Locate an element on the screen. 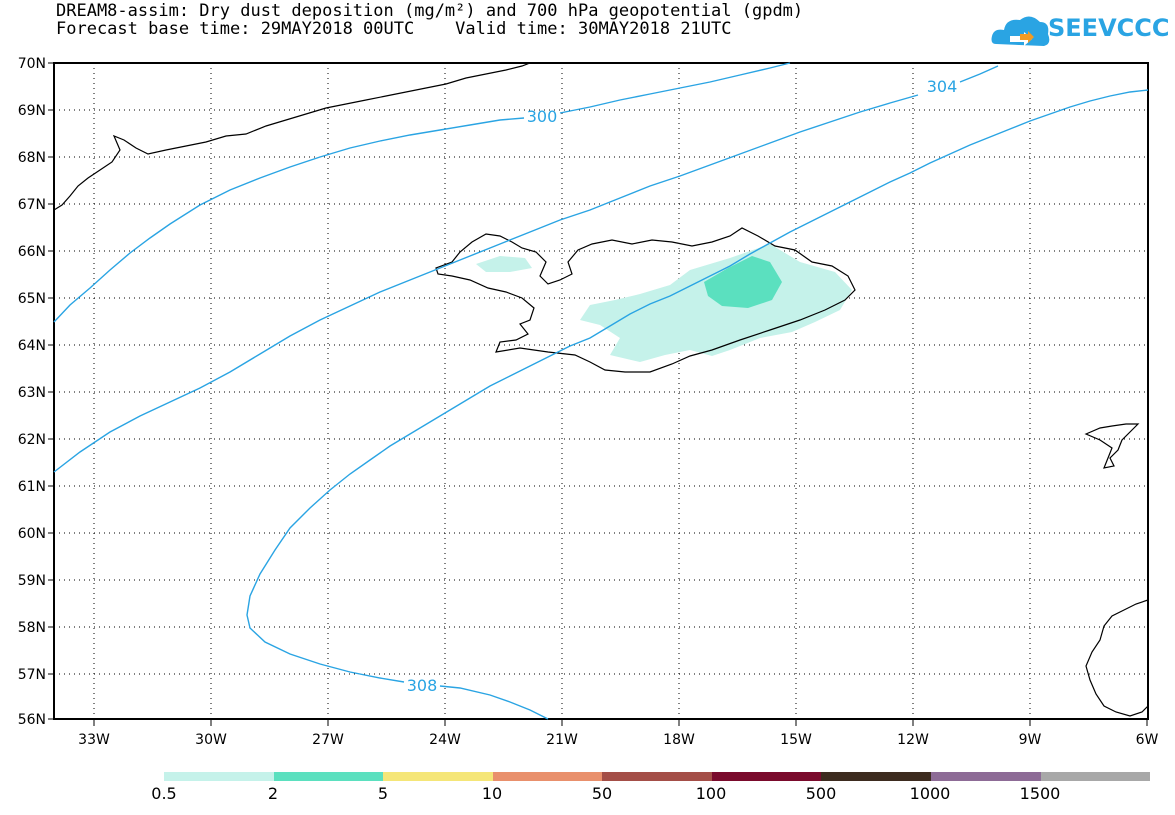  lon-label: 12W is located at coordinates (913, 740).